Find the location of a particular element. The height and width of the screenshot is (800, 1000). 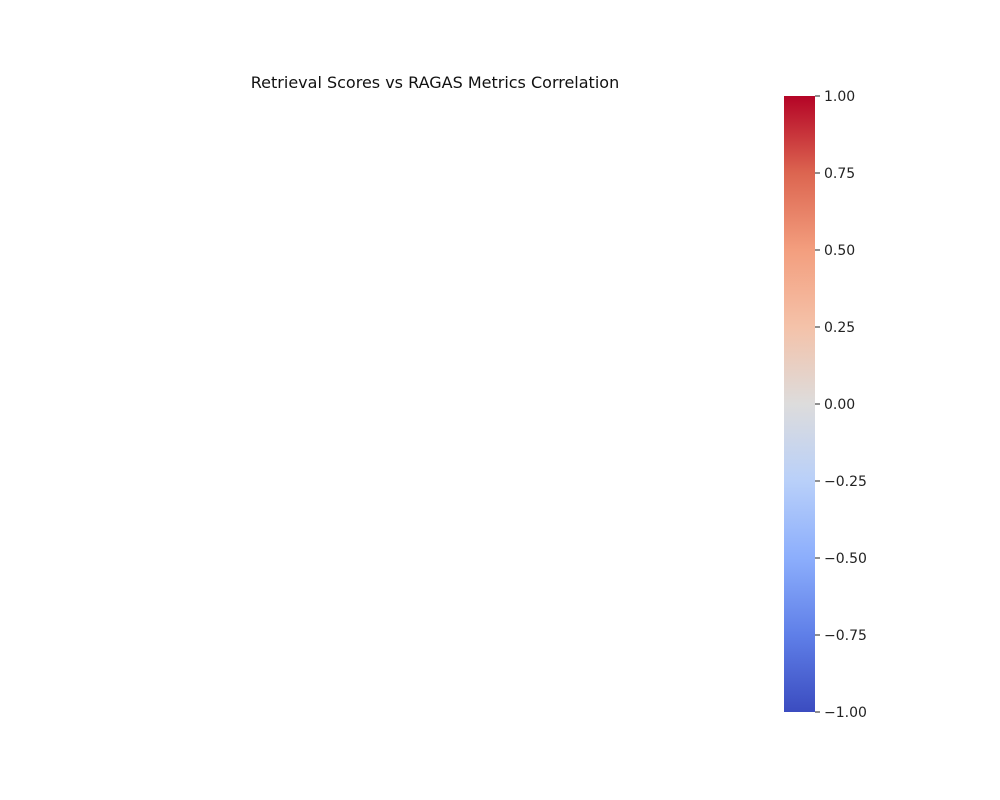

colorbar-tick-label: −1.00 is located at coordinates (845, 713).